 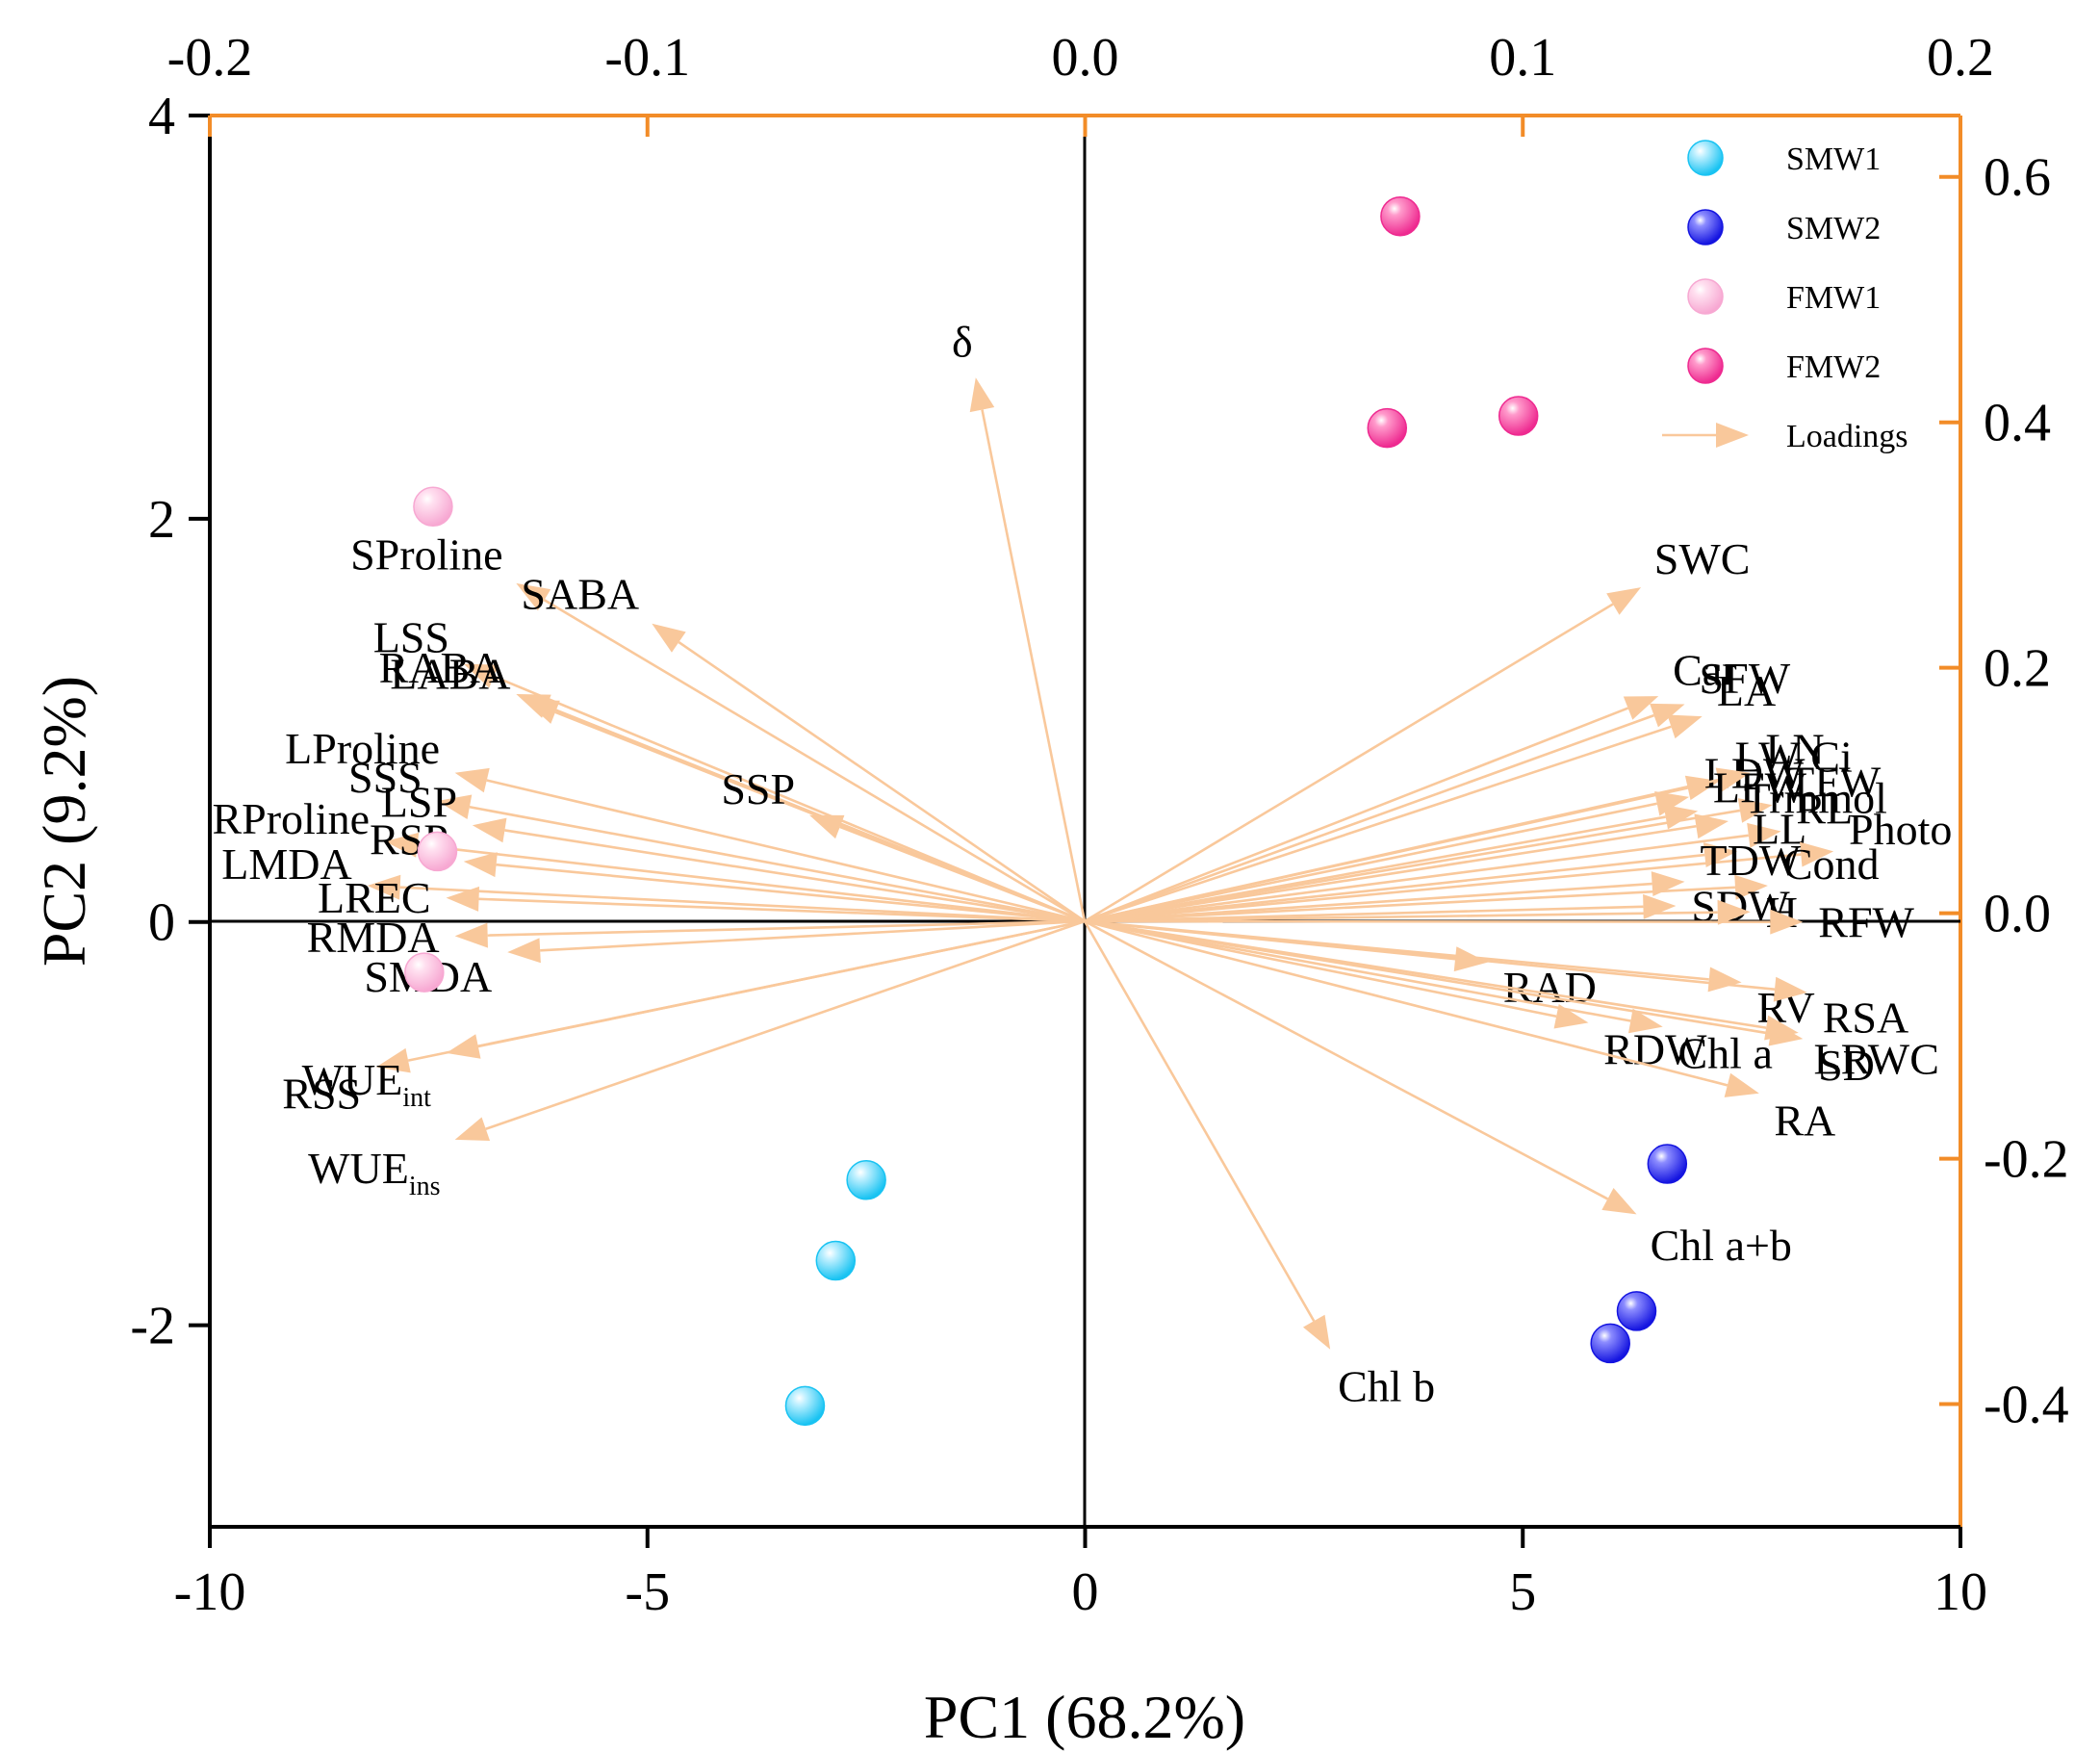 I want to click on legend-marker-smw1, so click(x=1705, y=158).